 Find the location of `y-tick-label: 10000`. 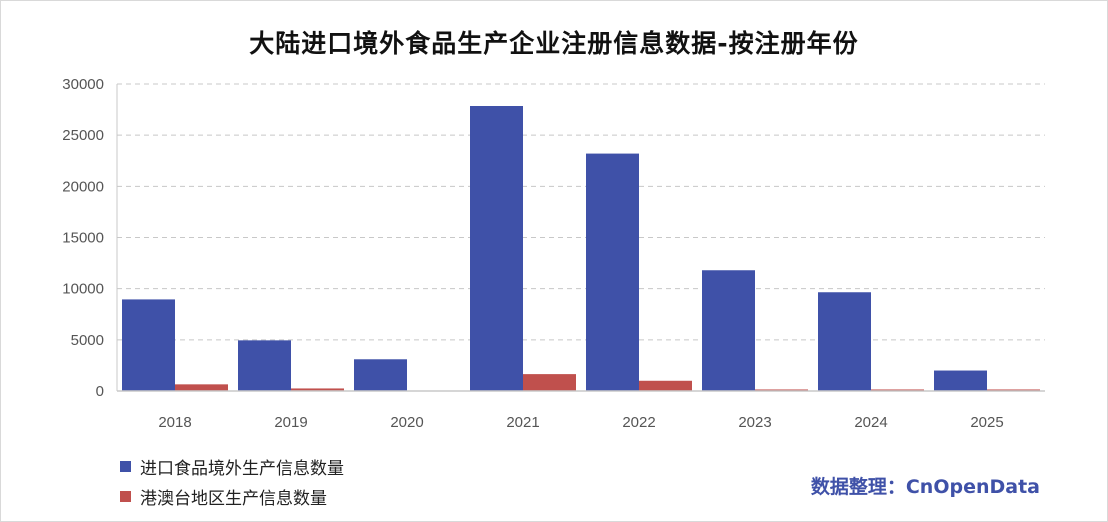

y-tick-label: 10000 is located at coordinates (83, 289).